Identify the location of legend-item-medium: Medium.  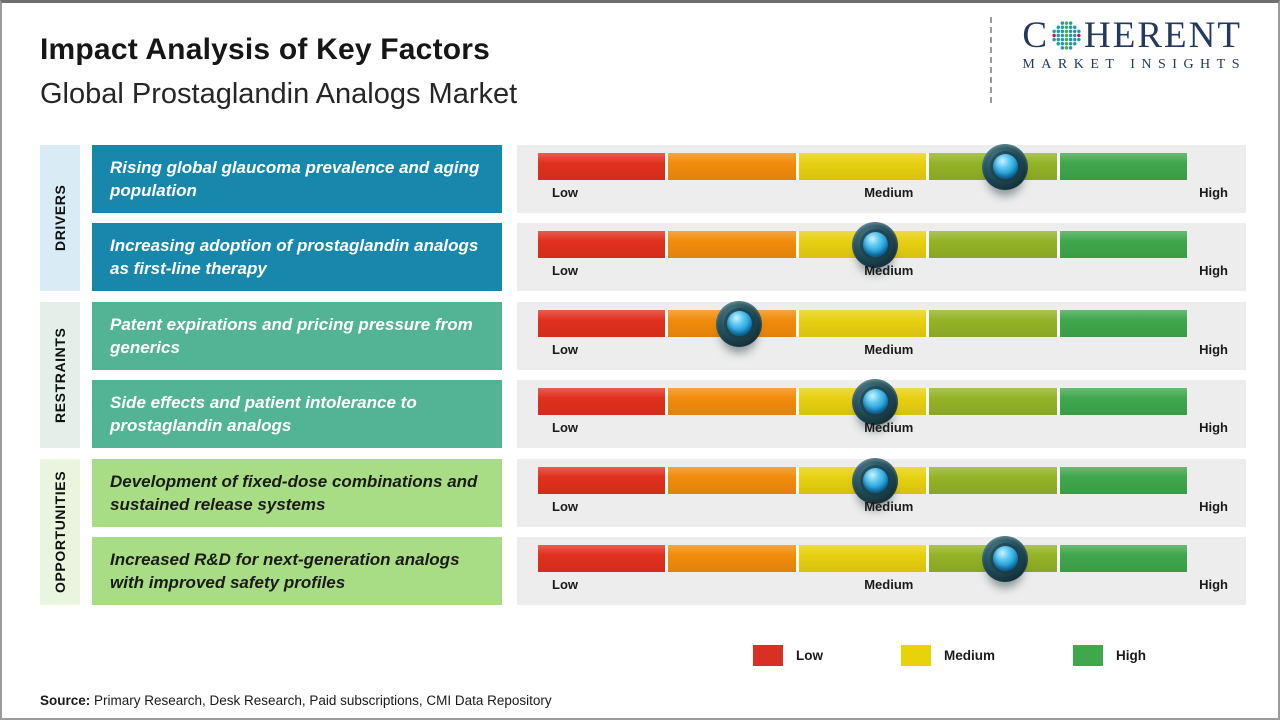
(947, 655).